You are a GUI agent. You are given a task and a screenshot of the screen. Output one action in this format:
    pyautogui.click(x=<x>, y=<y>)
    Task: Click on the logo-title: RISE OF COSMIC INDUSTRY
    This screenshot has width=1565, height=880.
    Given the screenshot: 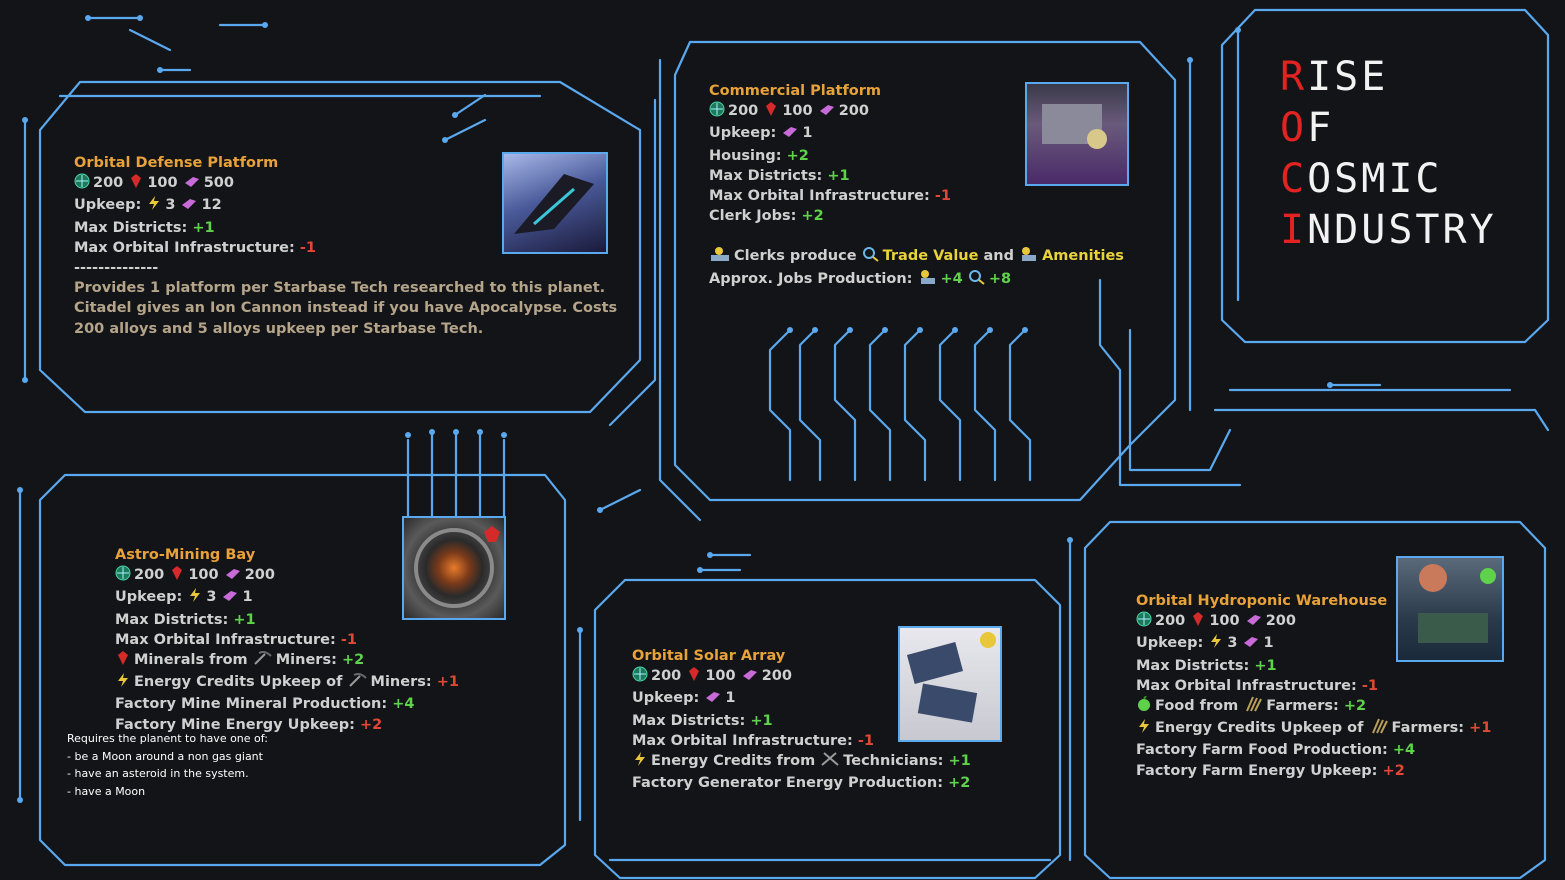 What is the action you would take?
    pyautogui.click(x=1388, y=154)
    